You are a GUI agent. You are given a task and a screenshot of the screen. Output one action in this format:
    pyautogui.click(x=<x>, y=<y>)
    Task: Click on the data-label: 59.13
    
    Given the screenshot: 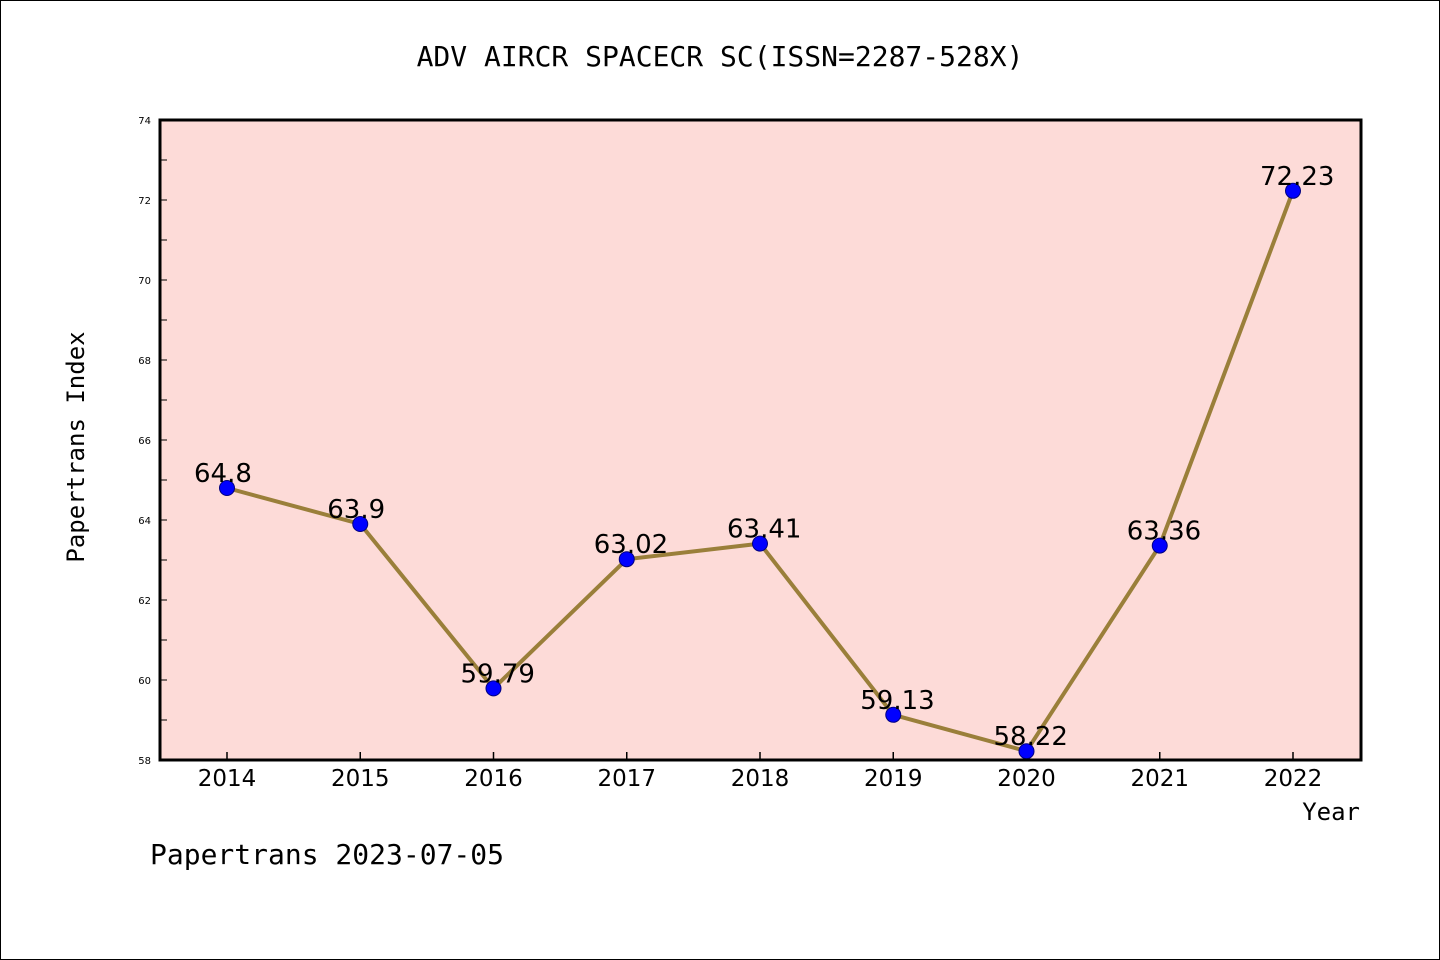 What is the action you would take?
    pyautogui.click(x=897, y=701)
    